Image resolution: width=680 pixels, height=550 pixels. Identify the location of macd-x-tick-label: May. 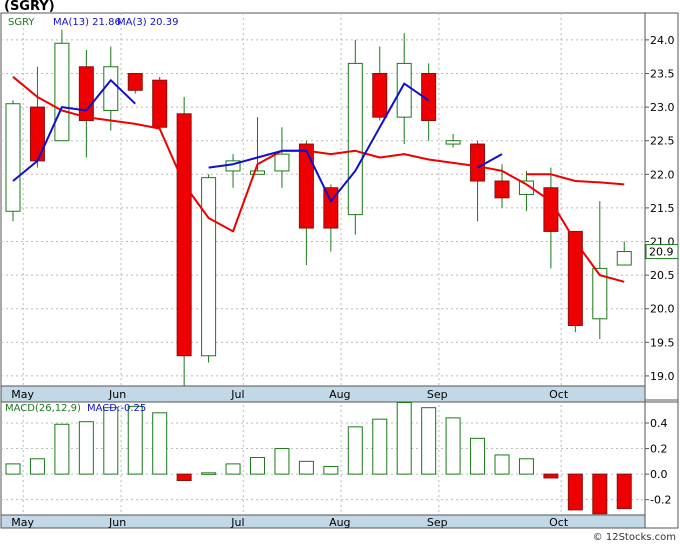
(22, 522).